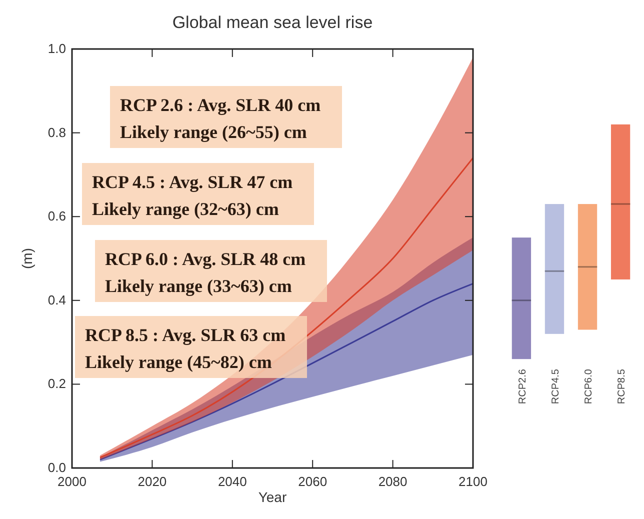  Describe the element at coordinates (185, 209) in the screenshot. I see `annotation: Likely range (32~63) cm` at that location.